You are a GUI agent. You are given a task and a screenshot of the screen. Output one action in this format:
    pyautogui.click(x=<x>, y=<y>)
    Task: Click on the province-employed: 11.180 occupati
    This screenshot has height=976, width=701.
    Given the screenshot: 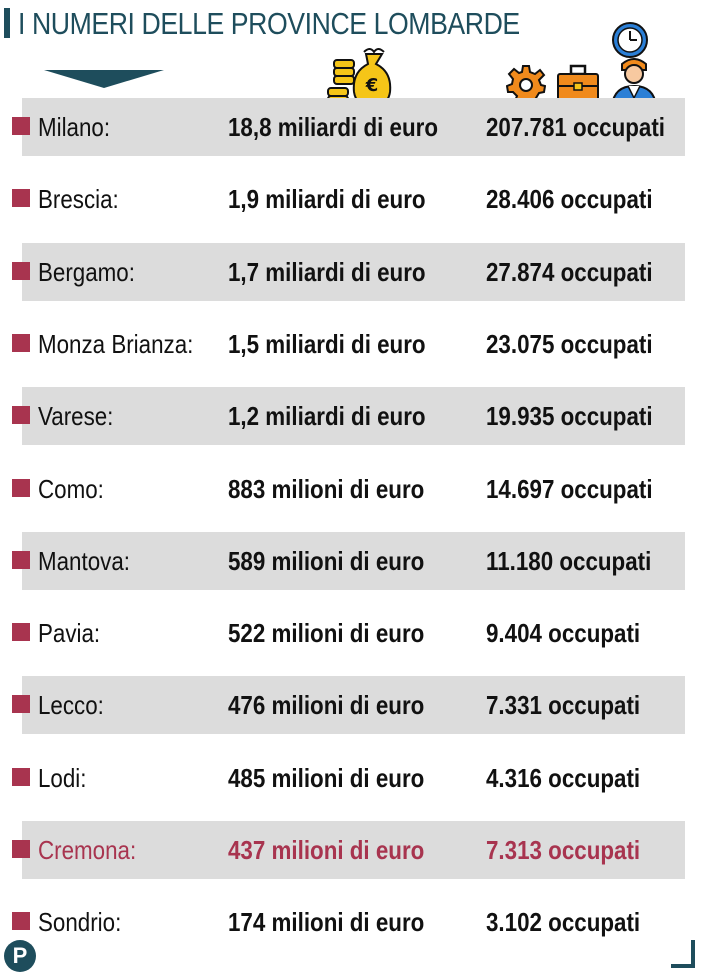 What is the action you would take?
    pyautogui.click(x=569, y=560)
    